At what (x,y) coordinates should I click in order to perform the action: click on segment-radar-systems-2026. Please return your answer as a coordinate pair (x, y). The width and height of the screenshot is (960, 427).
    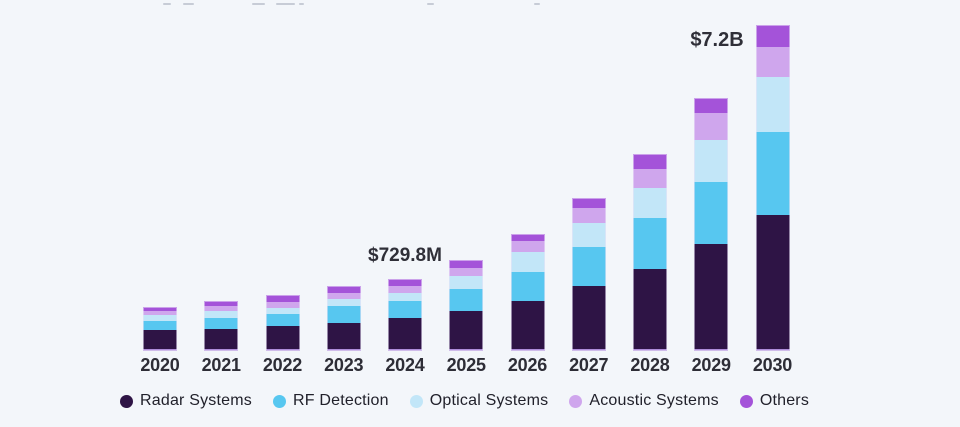
    Looking at the image, I should click on (527, 325).